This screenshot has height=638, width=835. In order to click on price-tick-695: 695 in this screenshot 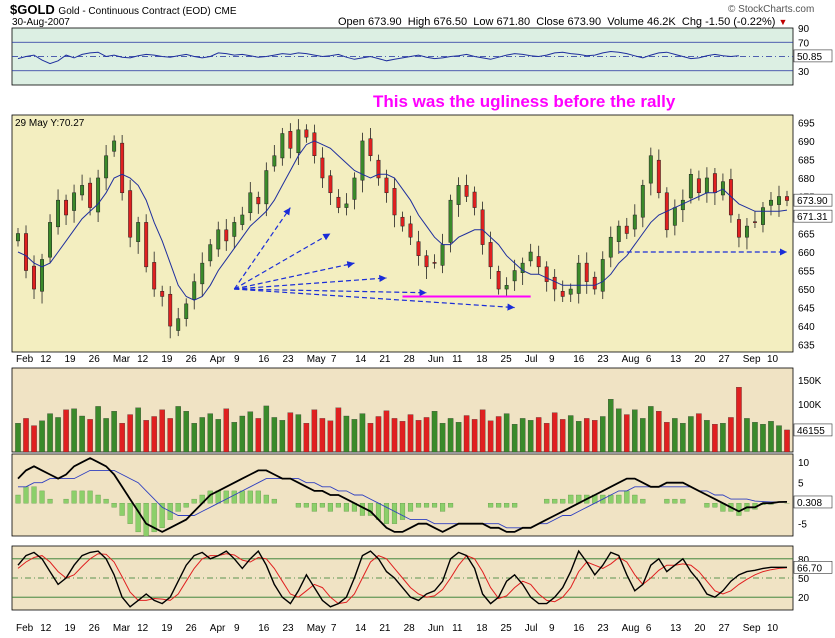, I will do `click(806, 123)`.